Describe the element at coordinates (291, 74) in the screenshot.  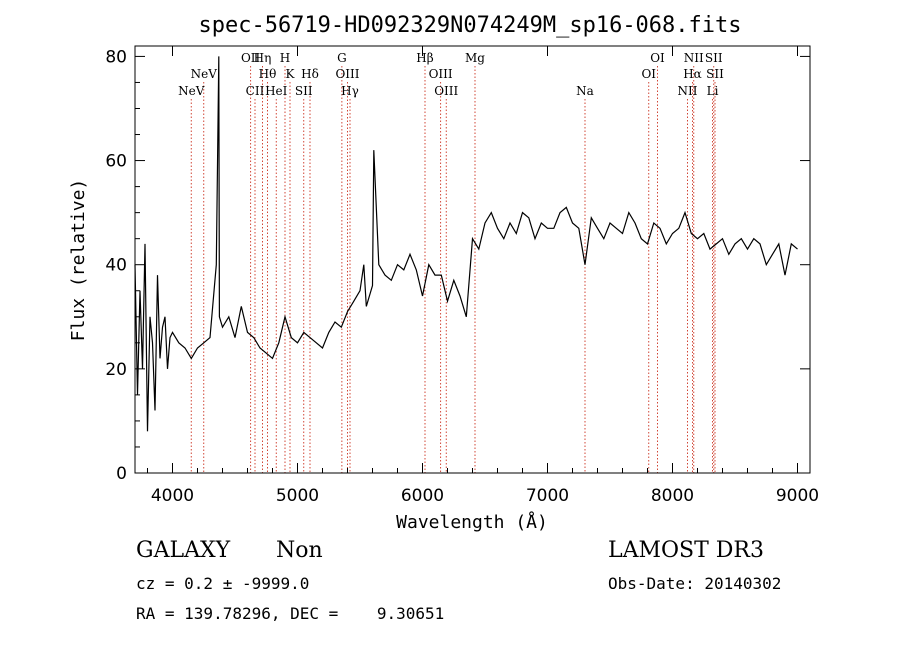
I see `line-label-8: K` at that location.